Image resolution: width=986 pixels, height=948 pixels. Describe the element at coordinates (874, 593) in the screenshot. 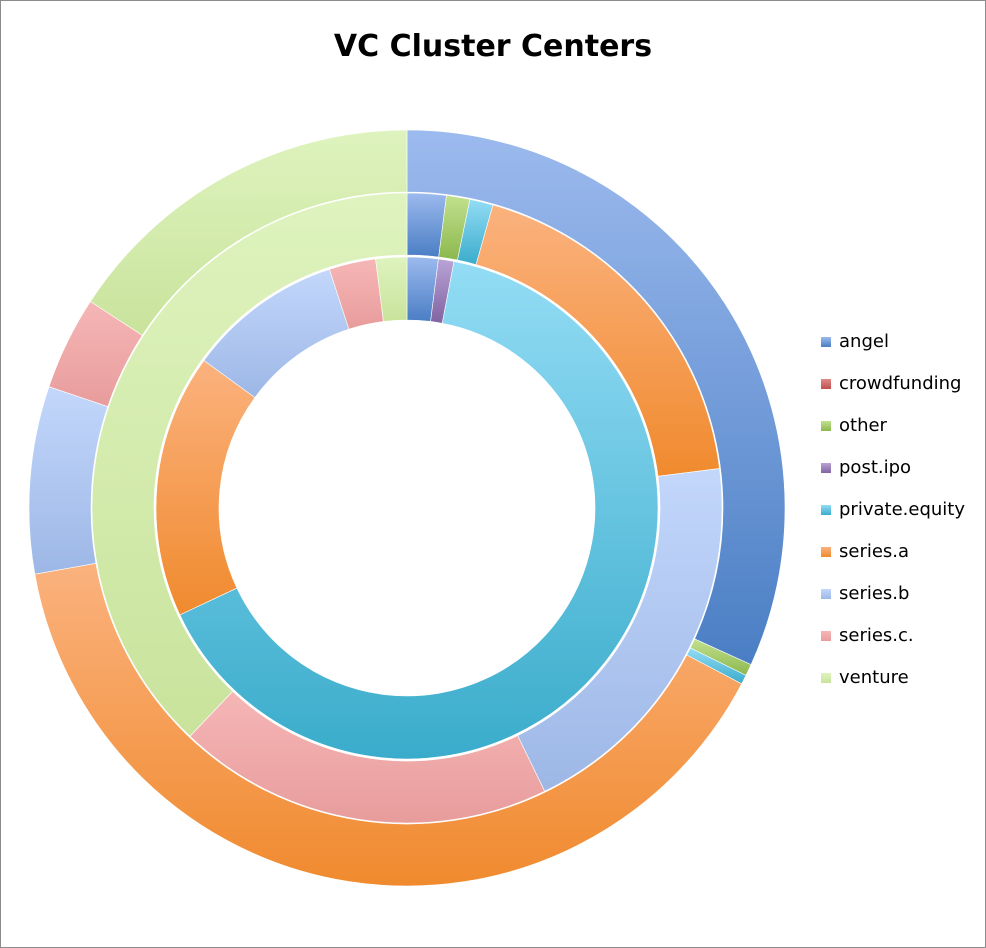

I see `legend-label: series.b` at that location.